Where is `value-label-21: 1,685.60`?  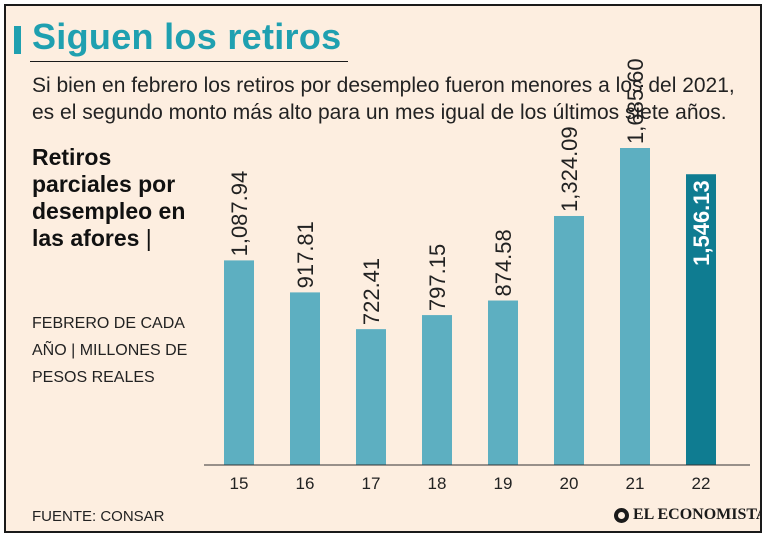 value-label-21: 1,685.60 is located at coordinates (635, 101).